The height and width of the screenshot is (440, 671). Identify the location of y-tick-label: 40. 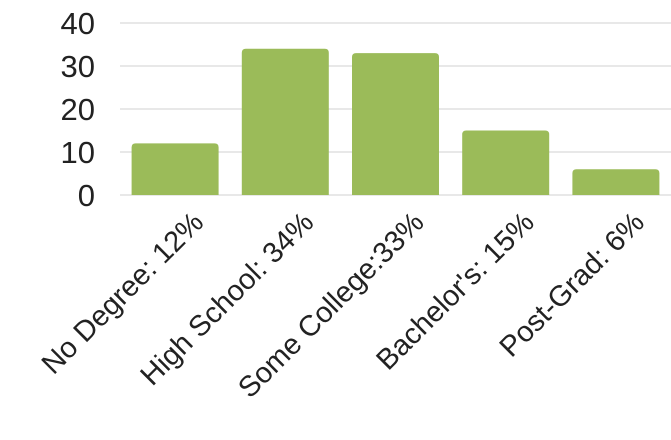
(78, 23).